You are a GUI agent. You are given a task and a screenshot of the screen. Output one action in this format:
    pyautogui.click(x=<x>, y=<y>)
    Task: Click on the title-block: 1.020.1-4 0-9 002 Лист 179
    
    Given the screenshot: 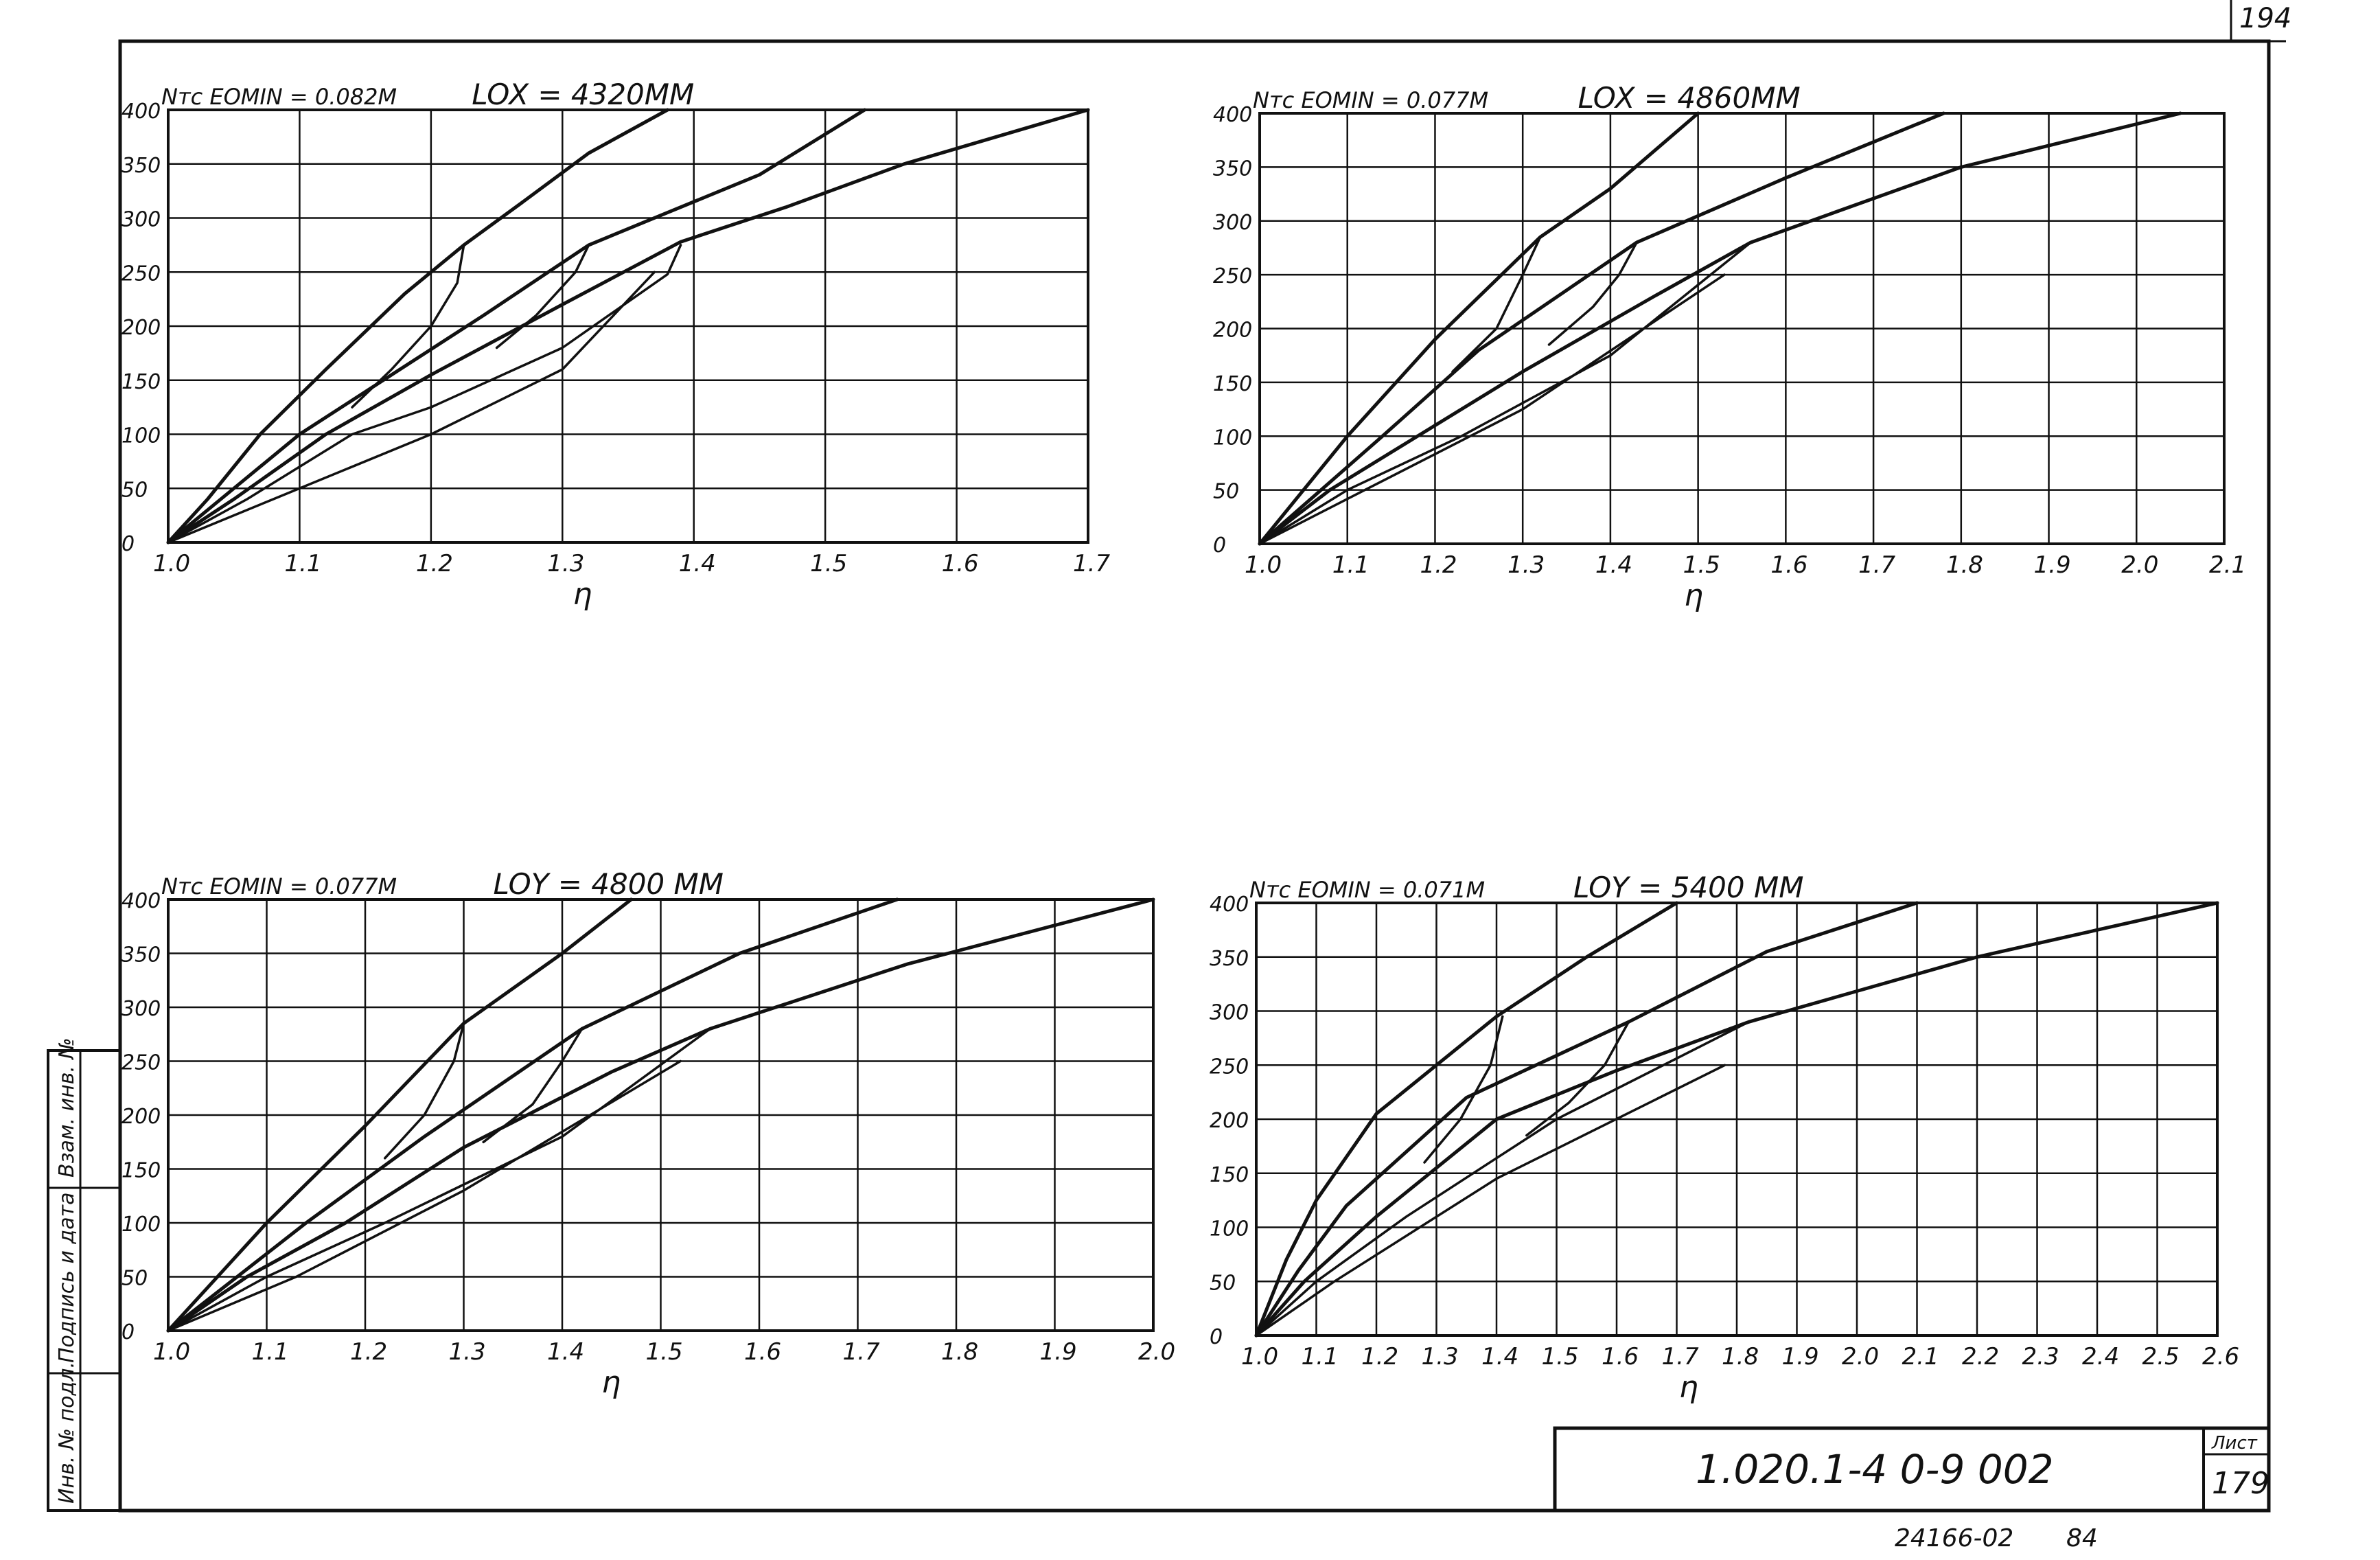 What is the action you would take?
    pyautogui.click(x=1911, y=1468)
    